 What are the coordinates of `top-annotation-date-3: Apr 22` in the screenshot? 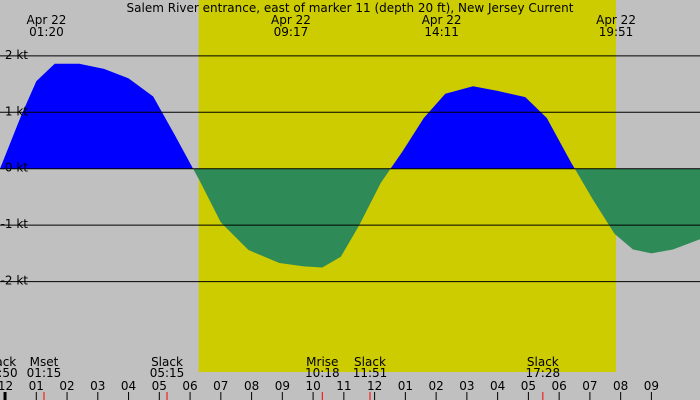 It's located at (616, 20).